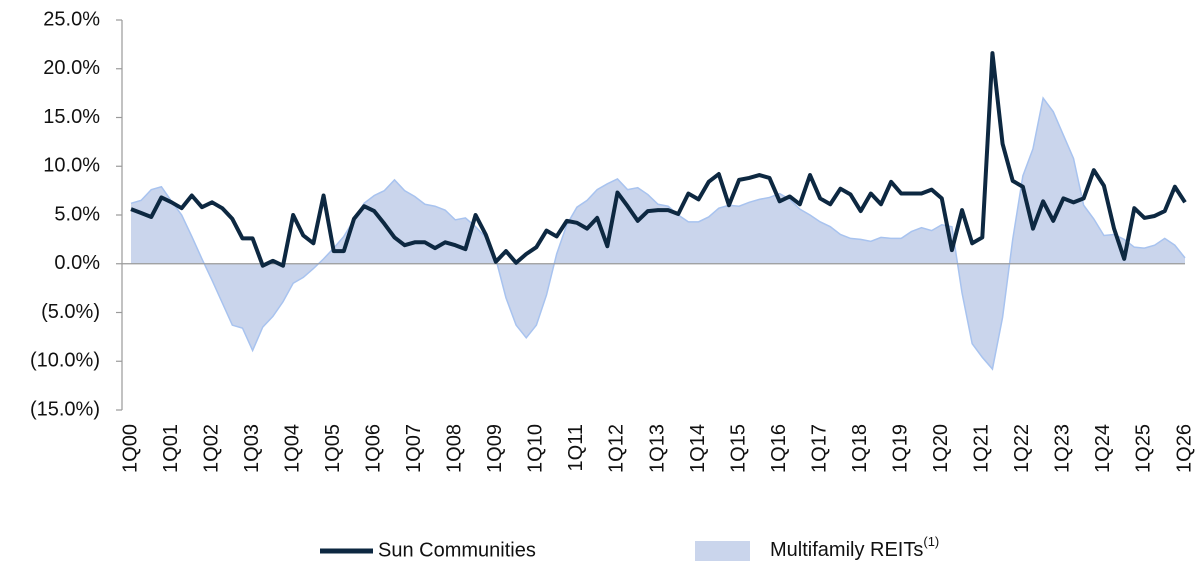 Image resolution: width=1197 pixels, height=564 pixels. What do you see at coordinates (77, 214) in the screenshot?
I see `y-tick-label: 5.0%` at bounding box center [77, 214].